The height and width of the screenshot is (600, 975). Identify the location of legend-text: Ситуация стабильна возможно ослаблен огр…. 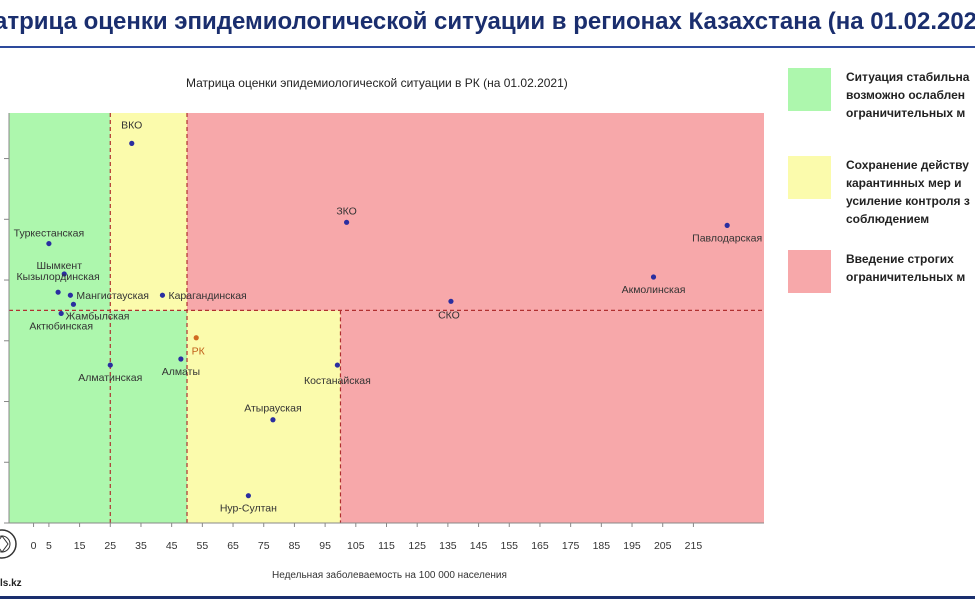
(908, 95).